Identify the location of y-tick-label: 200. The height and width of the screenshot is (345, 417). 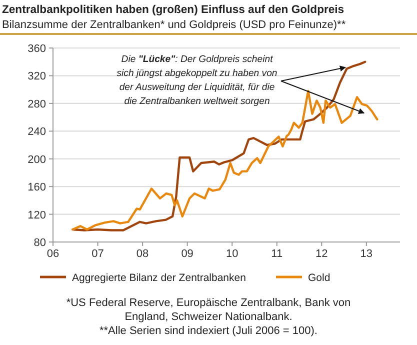
(37, 160).